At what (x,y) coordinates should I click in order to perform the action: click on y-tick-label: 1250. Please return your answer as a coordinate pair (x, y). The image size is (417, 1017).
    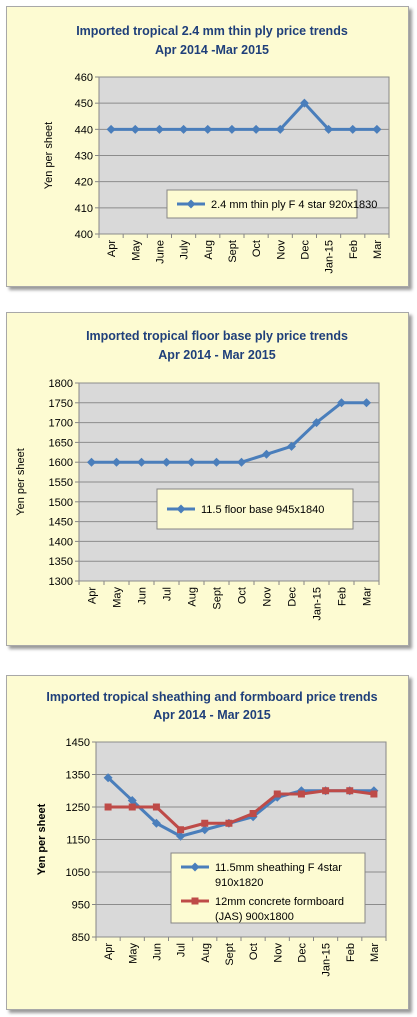
    Looking at the image, I should click on (78, 808).